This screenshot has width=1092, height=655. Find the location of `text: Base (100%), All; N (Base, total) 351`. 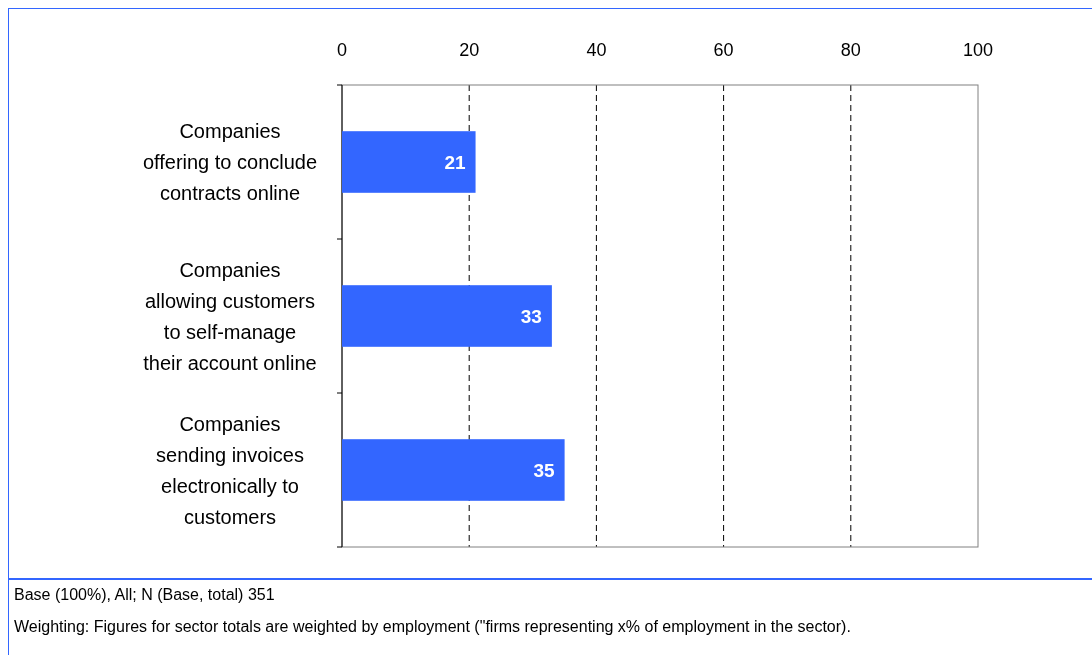

text: Base (100%), All; N (Base, total) 351 is located at coordinates (144, 594).